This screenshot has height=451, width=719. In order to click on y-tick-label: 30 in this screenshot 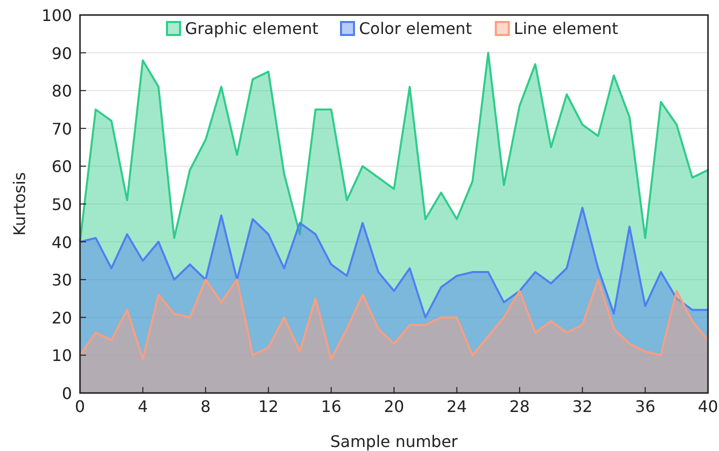, I will do `click(62, 280)`.